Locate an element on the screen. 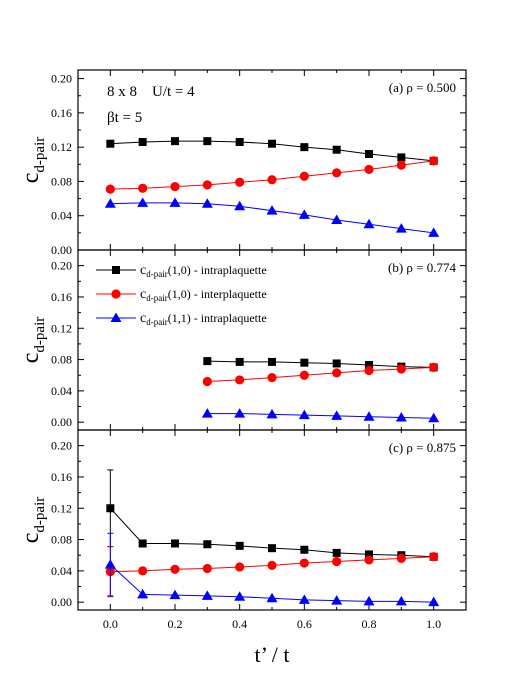  legend-label: cd-pair(1,0) - interplaquette is located at coordinates (203, 295).